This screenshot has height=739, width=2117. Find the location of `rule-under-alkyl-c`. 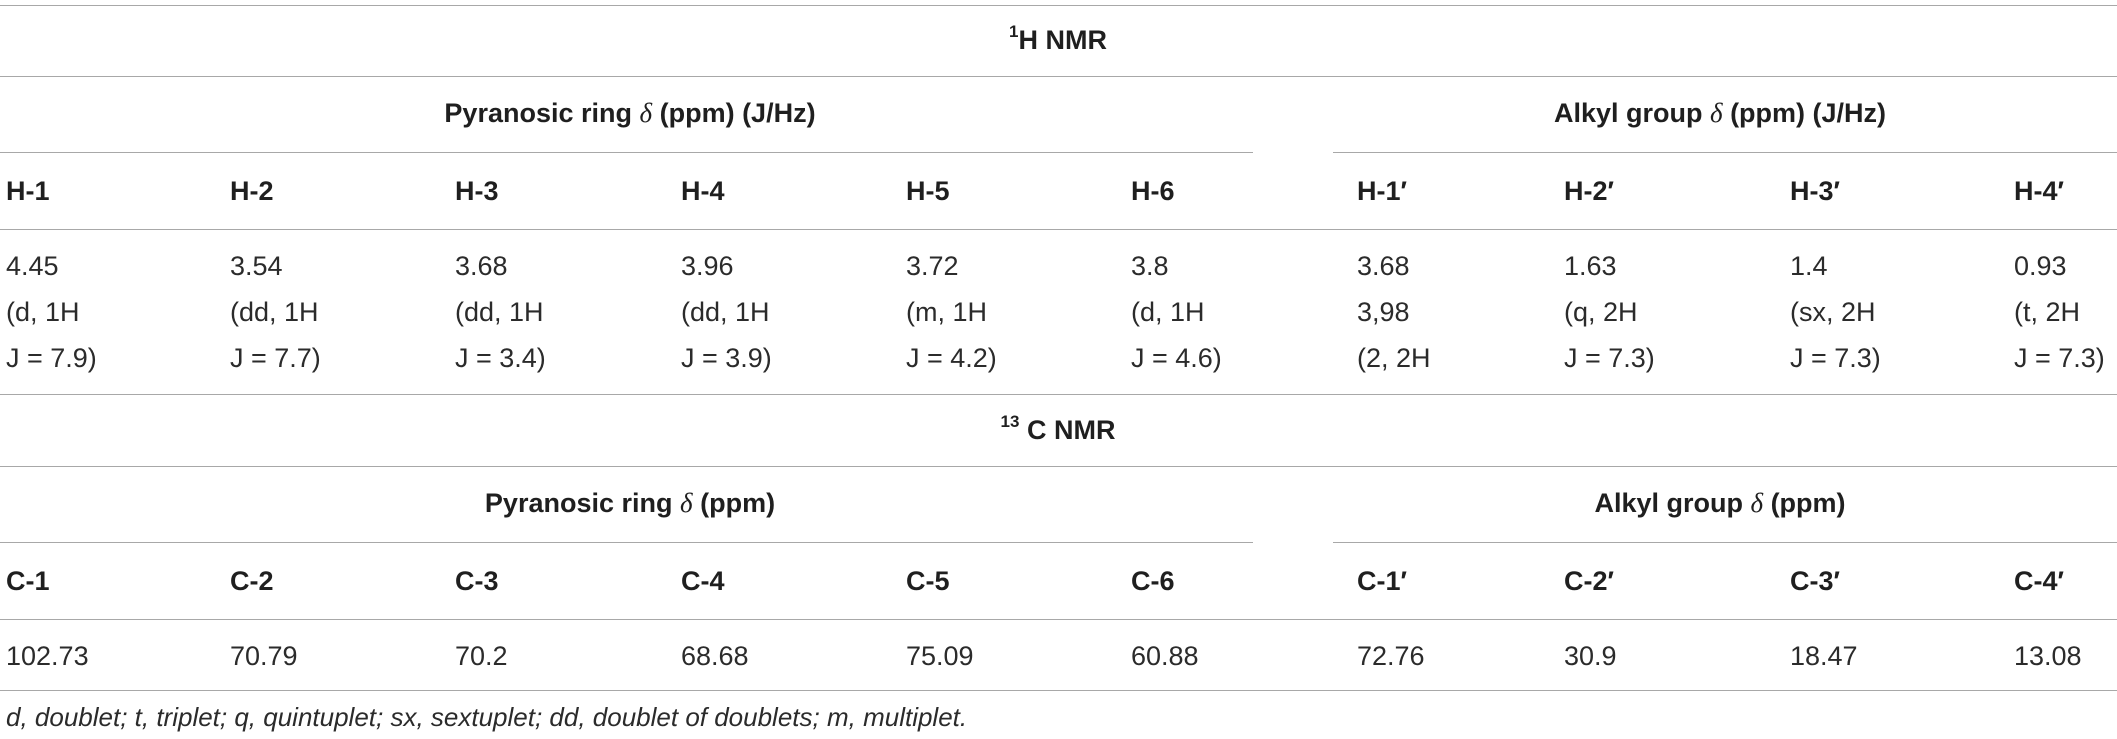

rule-under-alkyl-c is located at coordinates (1725, 542).